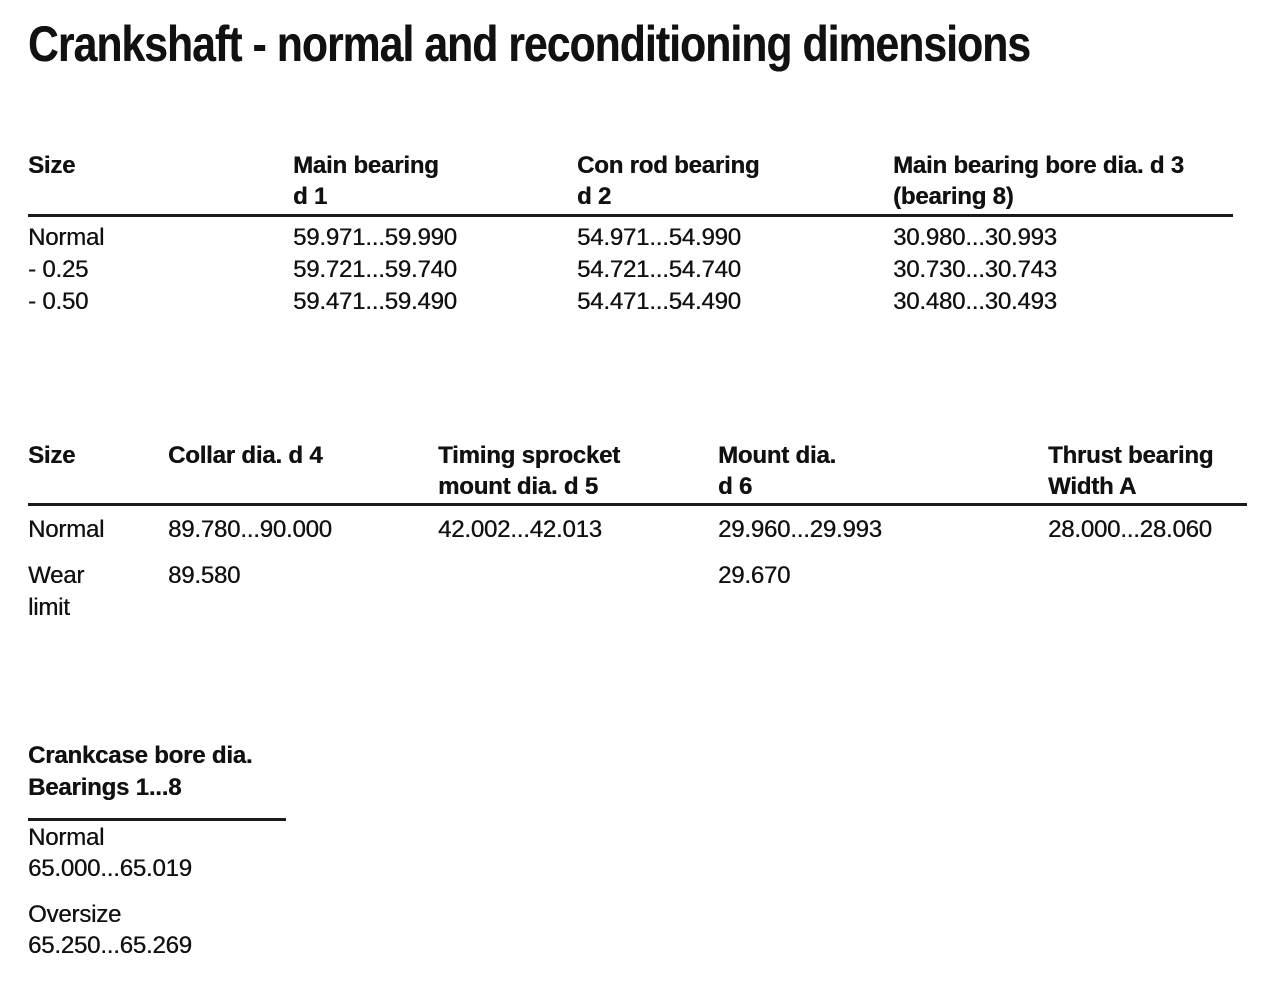 The image size is (1280, 986). I want to click on crankcase-bore-table-header: Crankcase bore dia. Bearings 1...8, so click(140, 771).